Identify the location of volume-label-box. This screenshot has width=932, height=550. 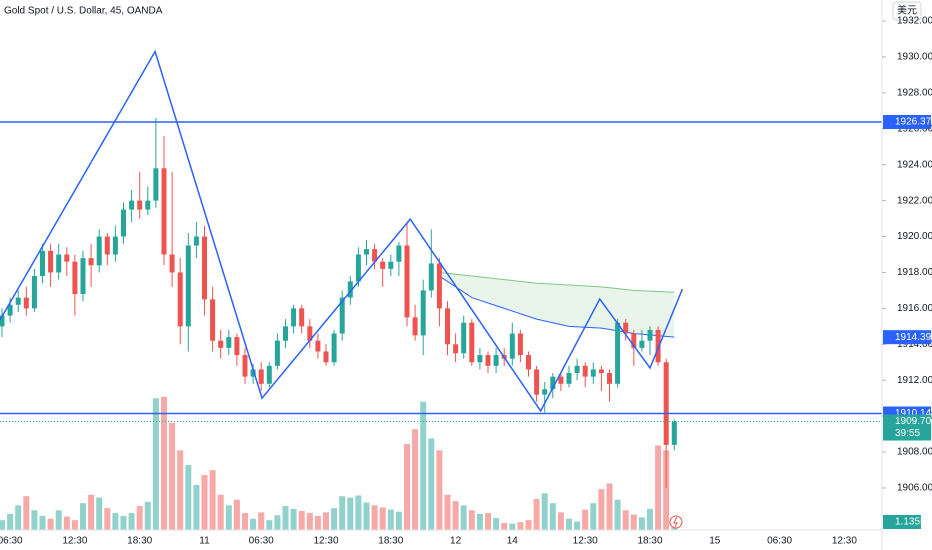
(902, 522).